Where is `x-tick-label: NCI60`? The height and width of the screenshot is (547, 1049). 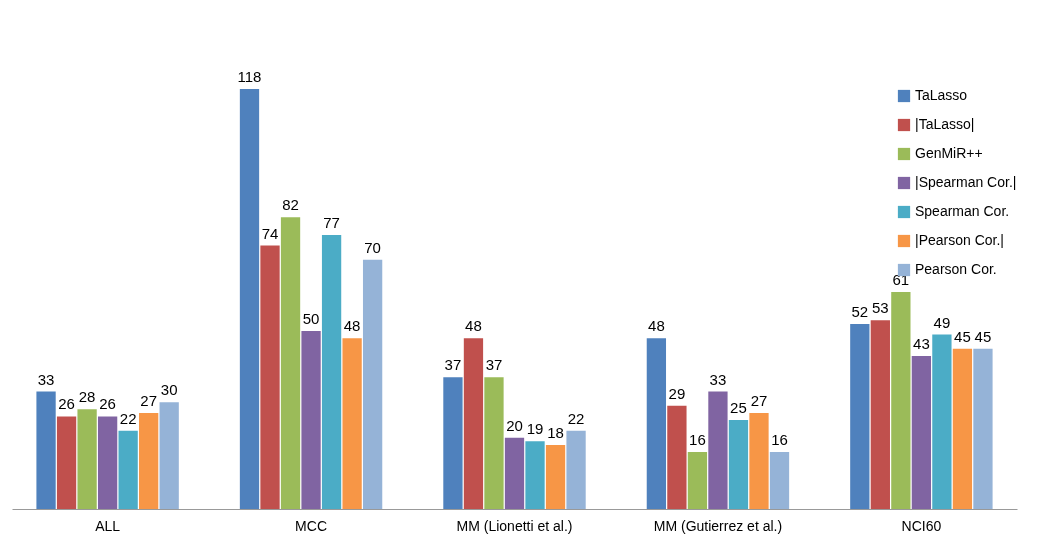 x-tick-label: NCI60 is located at coordinates (921, 525).